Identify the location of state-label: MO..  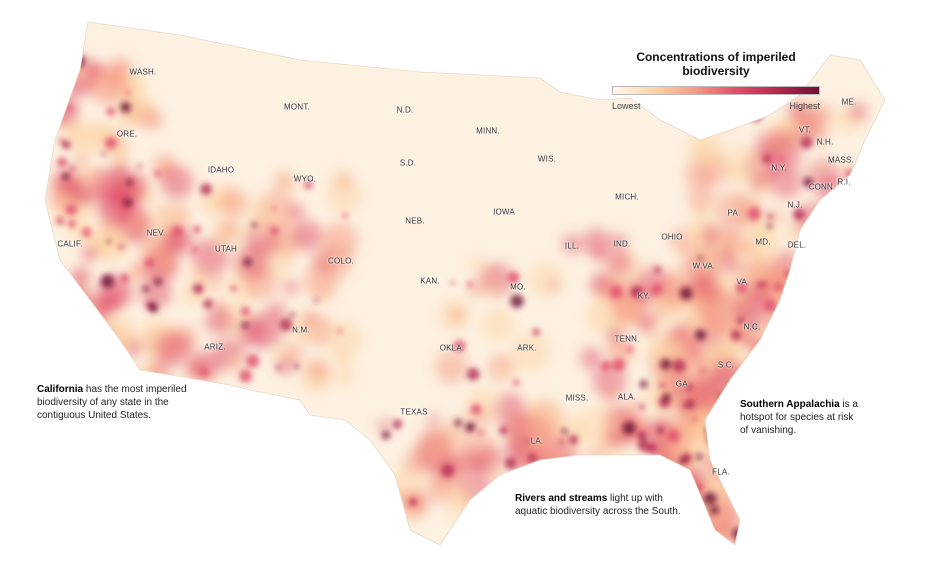
(518, 287).